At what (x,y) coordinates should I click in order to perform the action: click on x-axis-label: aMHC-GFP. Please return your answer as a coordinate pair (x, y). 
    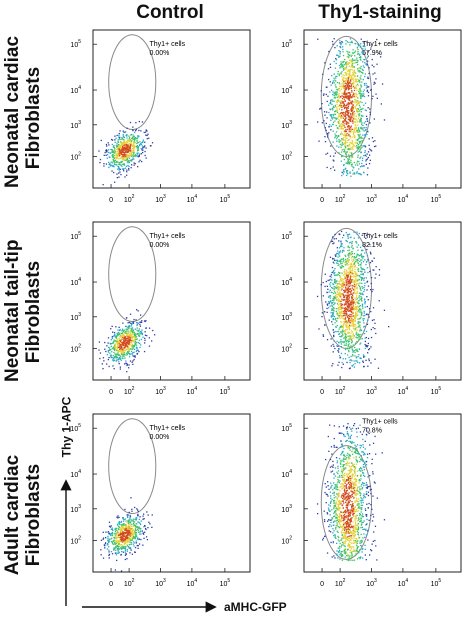
    Looking at the image, I should click on (255, 607).